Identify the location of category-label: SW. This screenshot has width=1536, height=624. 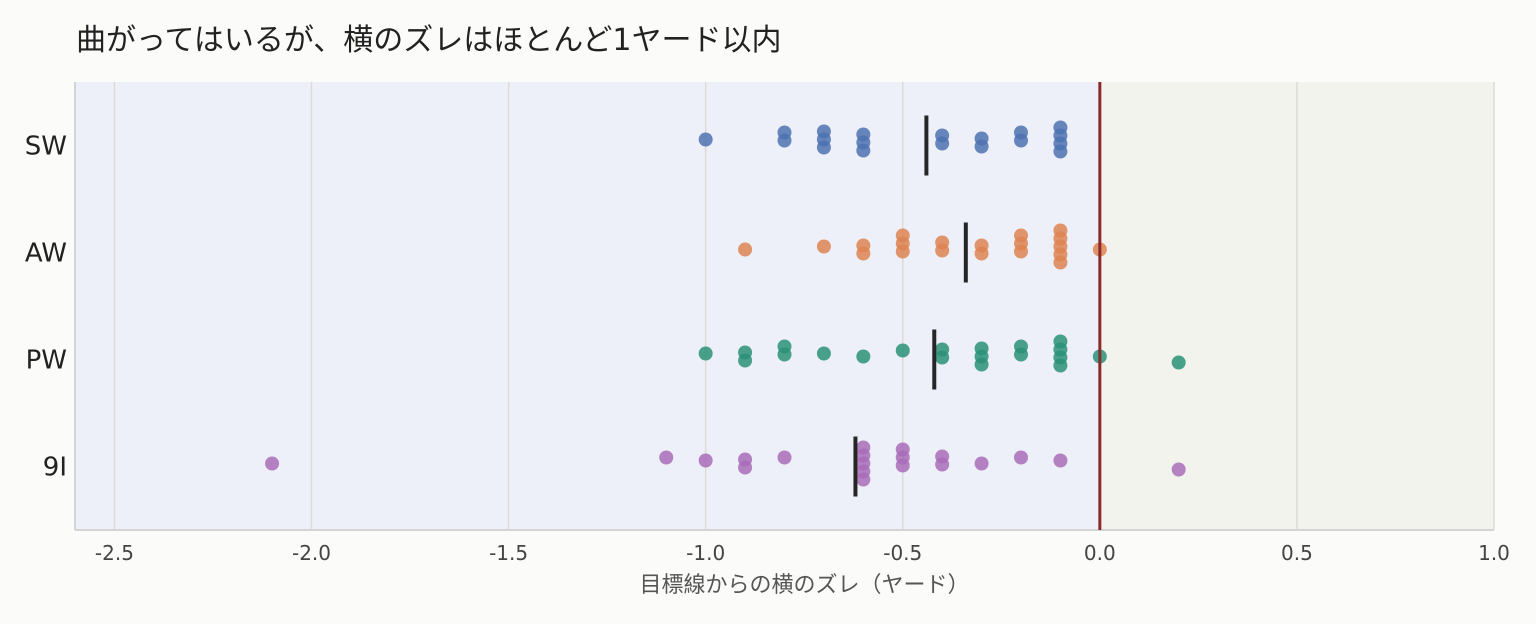
(46, 147).